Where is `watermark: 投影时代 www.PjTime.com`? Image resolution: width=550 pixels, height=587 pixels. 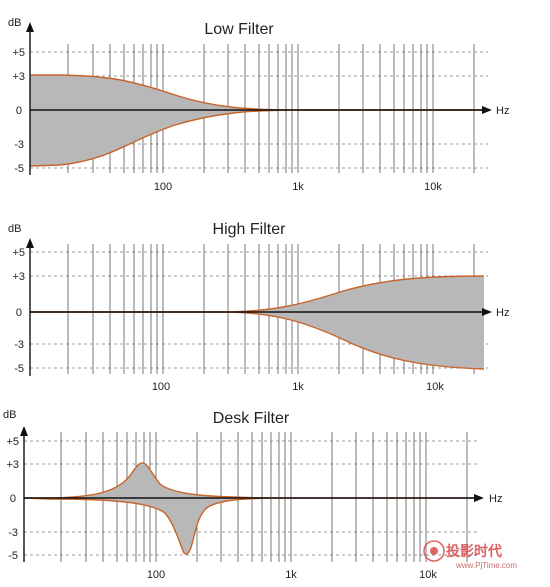 watermark: 投影时代 www.PjTime.com is located at coordinates (470, 555).